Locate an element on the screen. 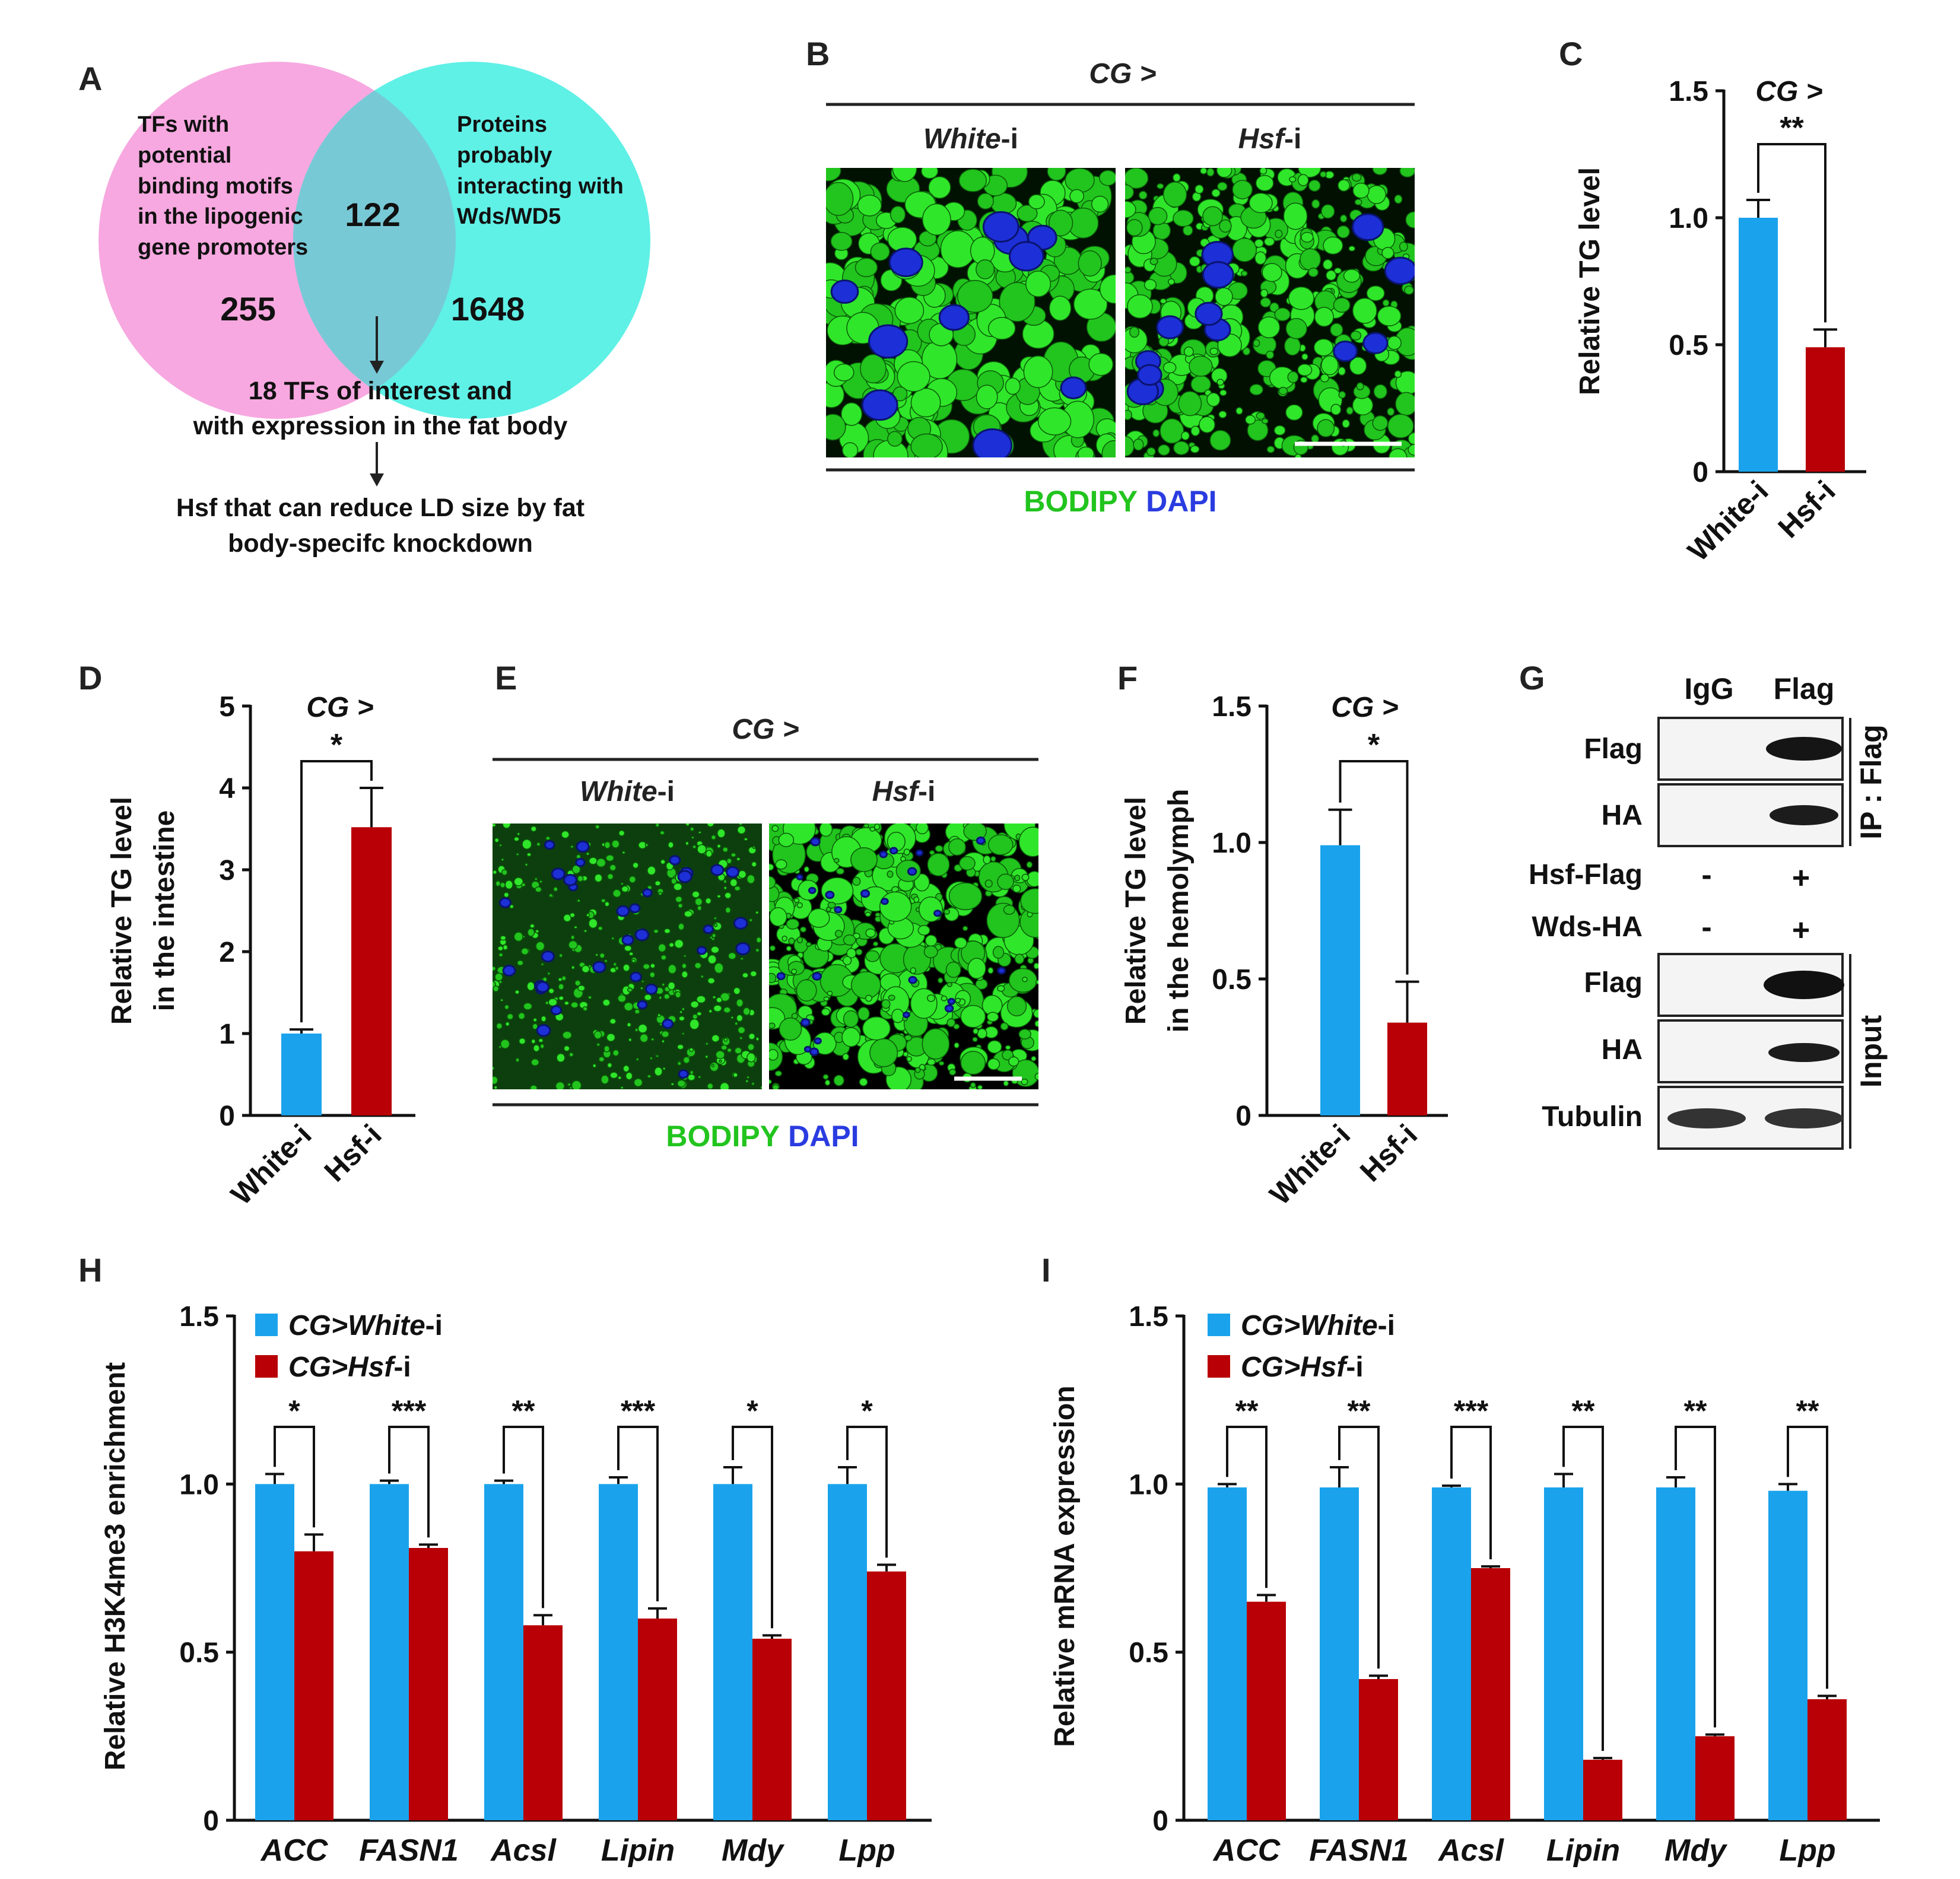  y-tick-label: 2 is located at coordinates (227, 953).